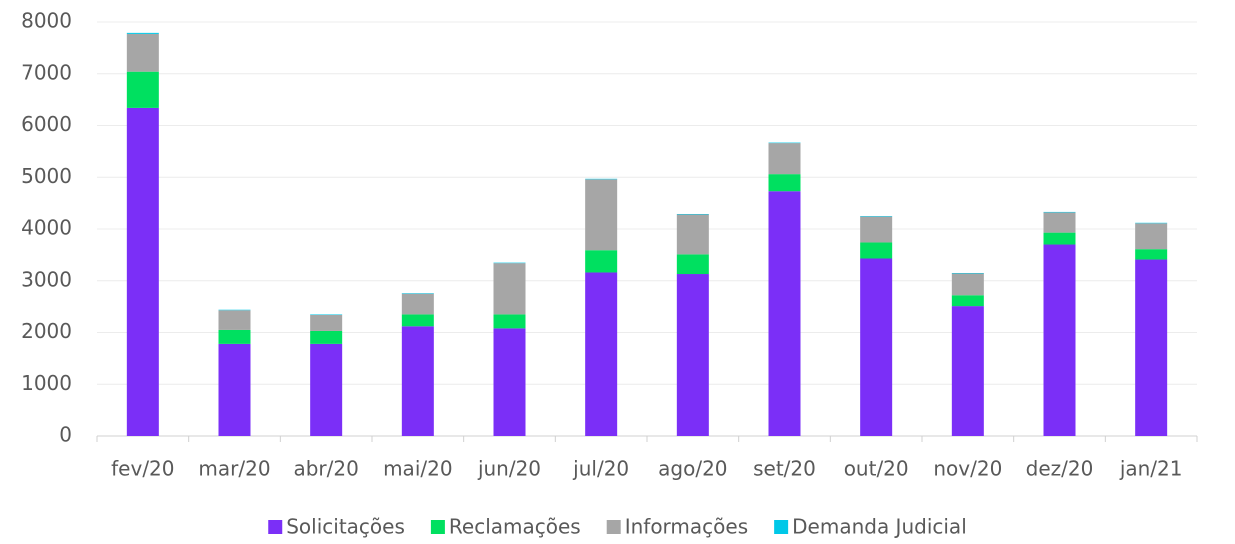 This screenshot has height=544, width=1235. I want to click on y-tick-label: 3000, so click(46, 279).